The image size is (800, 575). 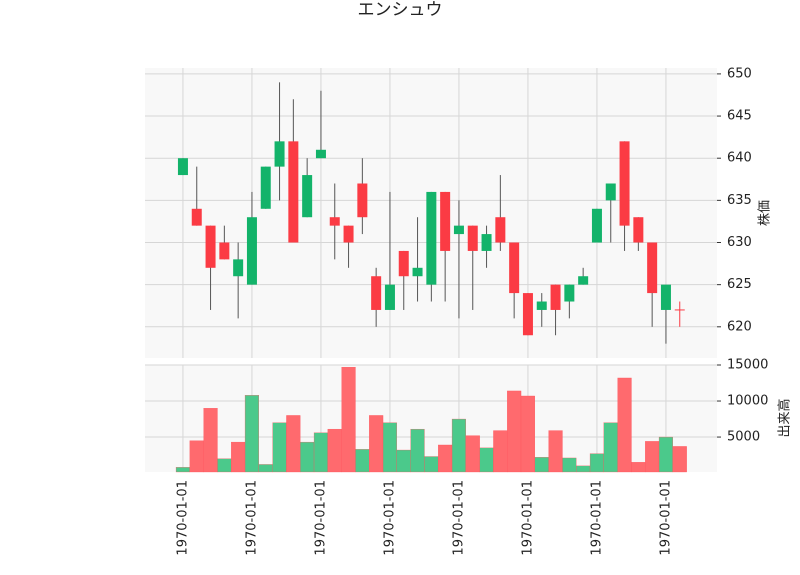 I want to click on y-axis-label: 株価, so click(x=765, y=213).